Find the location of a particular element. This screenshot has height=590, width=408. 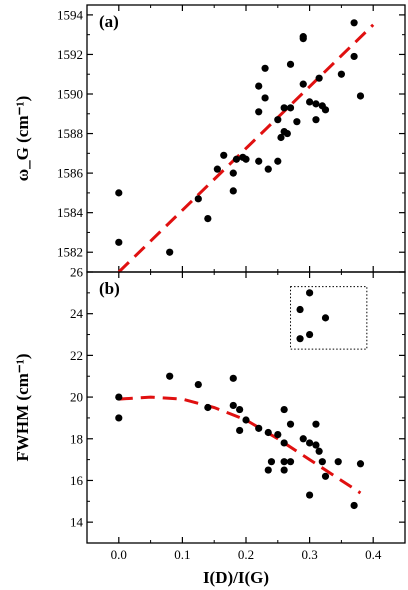

y-tick-label: 1590 is located at coordinates (70, 94).